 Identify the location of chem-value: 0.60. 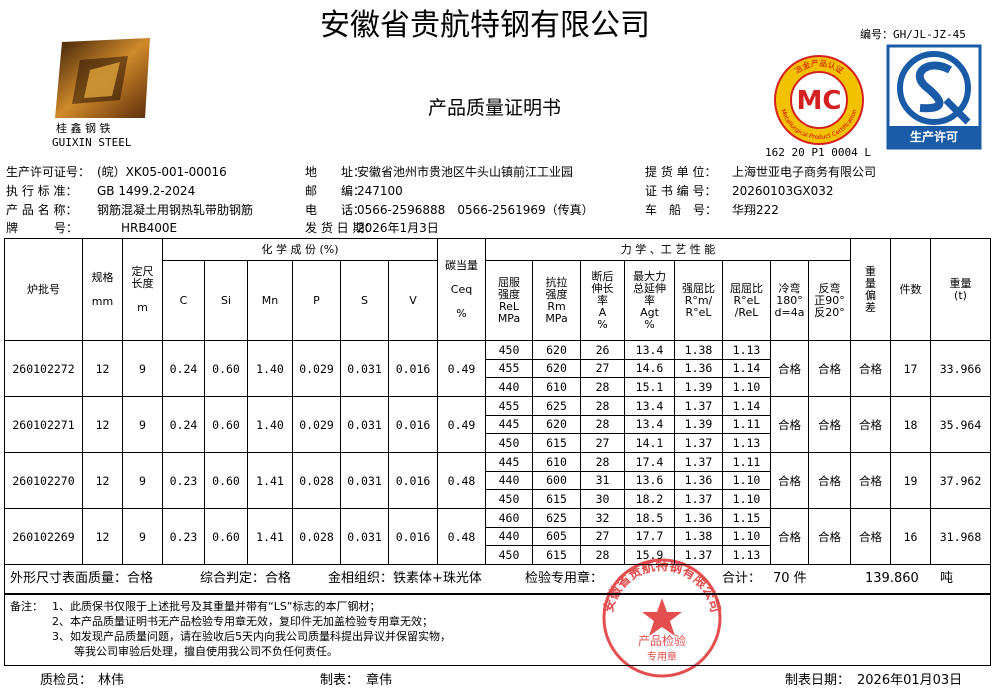
(226, 368).